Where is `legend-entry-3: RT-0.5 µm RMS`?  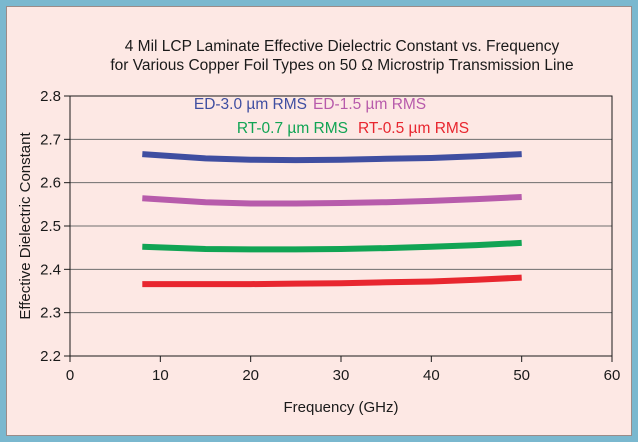
legend-entry-3: RT-0.5 µm RMS is located at coordinates (413, 128).